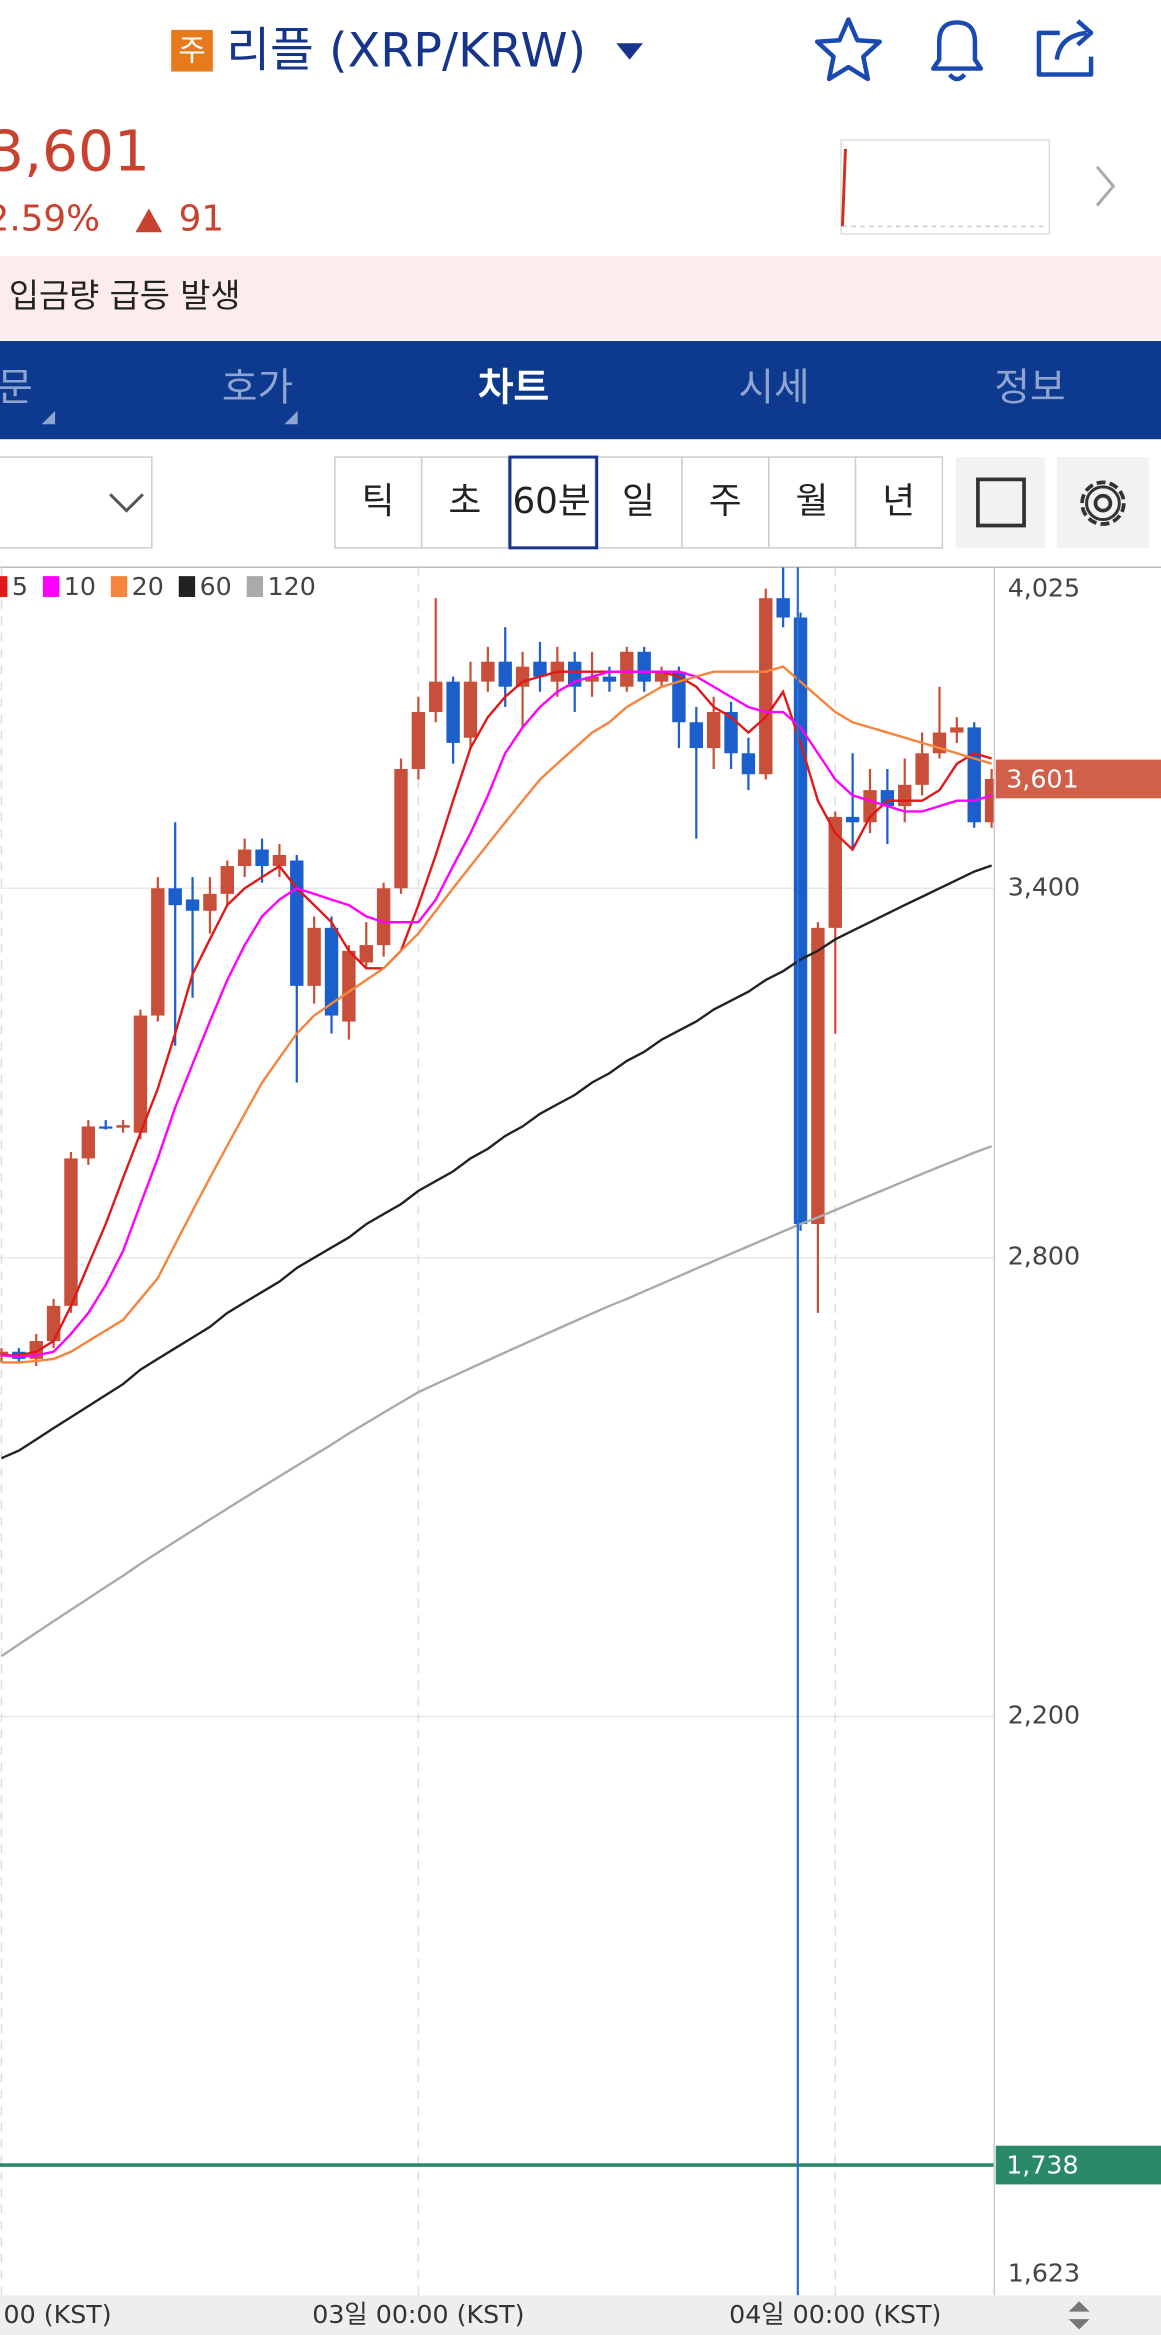 The image size is (1161, 2335). What do you see at coordinates (406, 51) in the screenshot?
I see `title: 리플 (XRP/KRW)` at bounding box center [406, 51].